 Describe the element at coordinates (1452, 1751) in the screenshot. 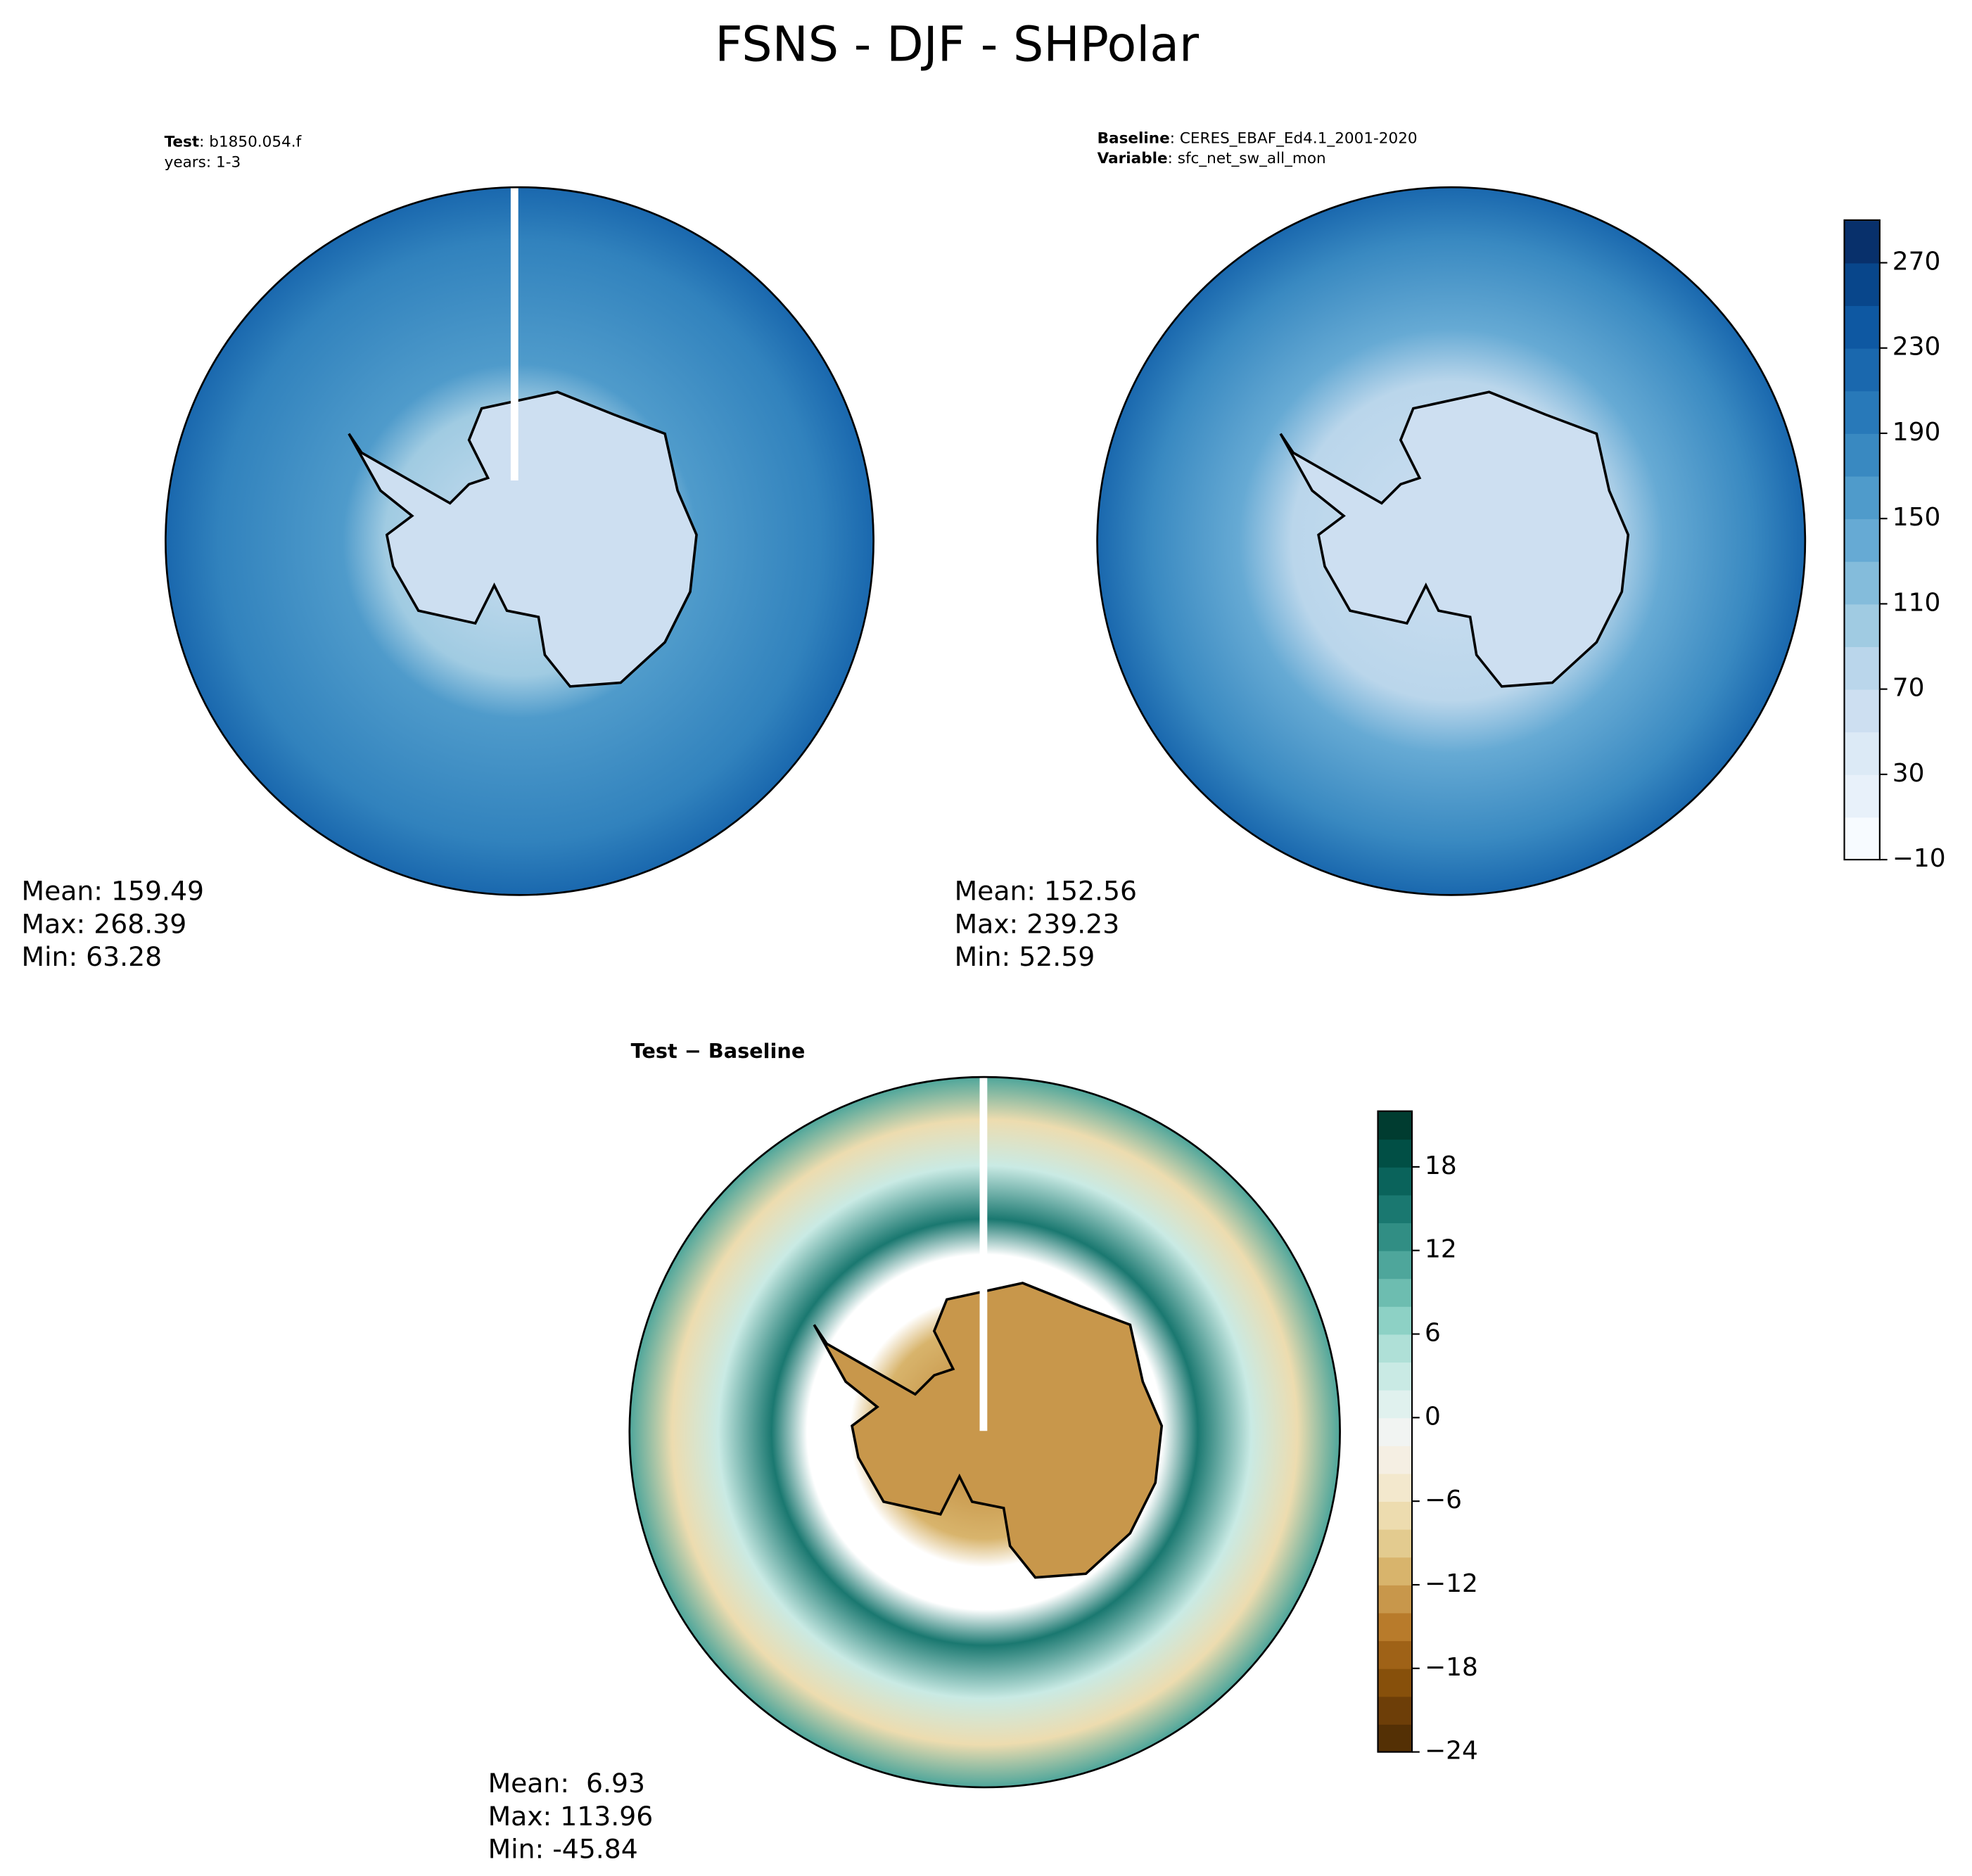

I see `colorbar-tick-label: −24` at that location.